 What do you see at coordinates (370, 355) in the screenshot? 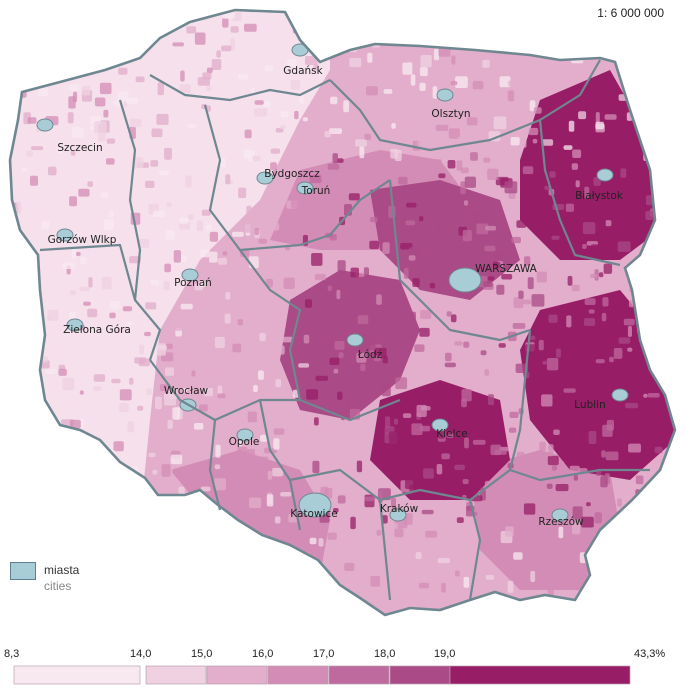
I see `city-label: Łódź` at bounding box center [370, 355].